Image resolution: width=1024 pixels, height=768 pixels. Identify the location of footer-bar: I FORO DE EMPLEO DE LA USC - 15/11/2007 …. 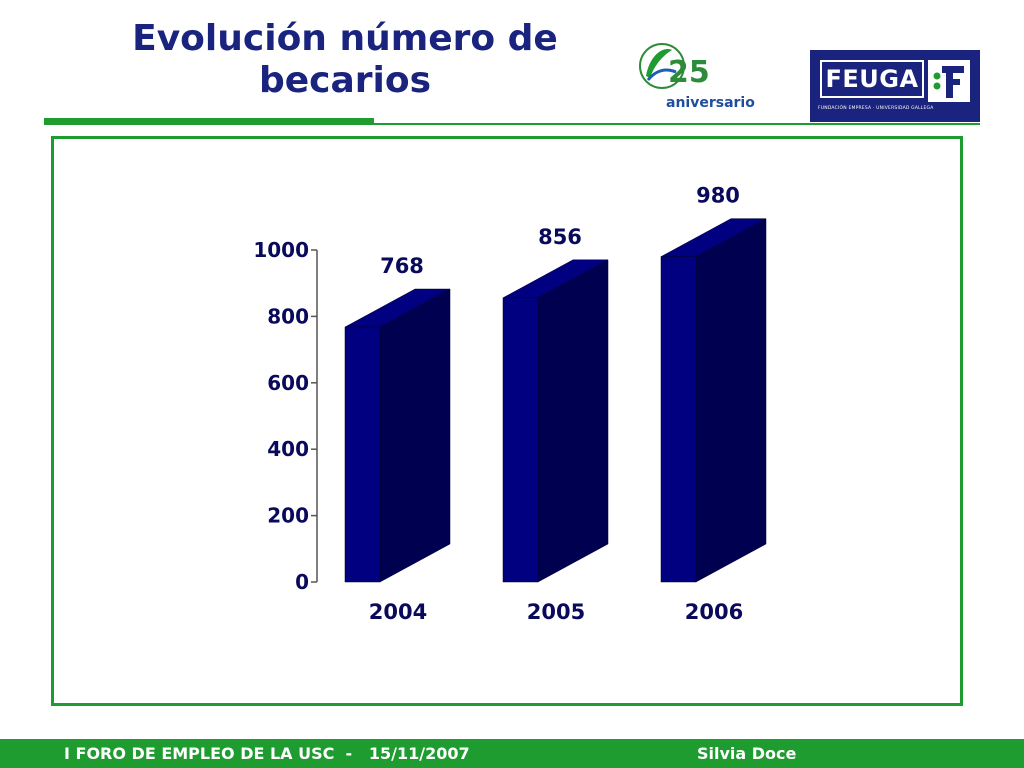
(512, 753).